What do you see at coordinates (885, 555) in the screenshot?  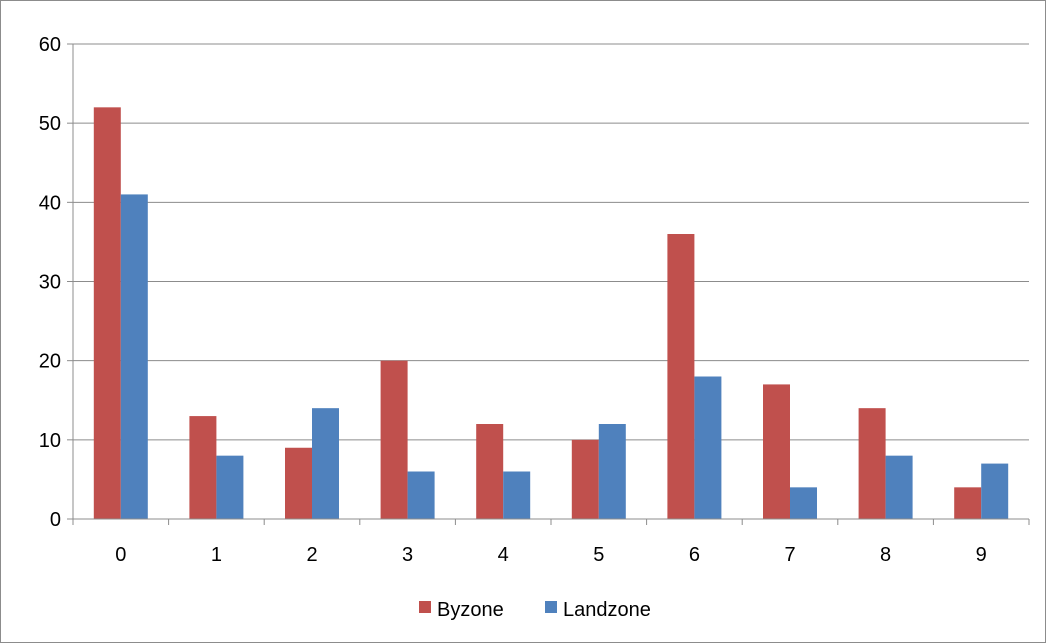 I see `x-tick-label: 8` at bounding box center [885, 555].